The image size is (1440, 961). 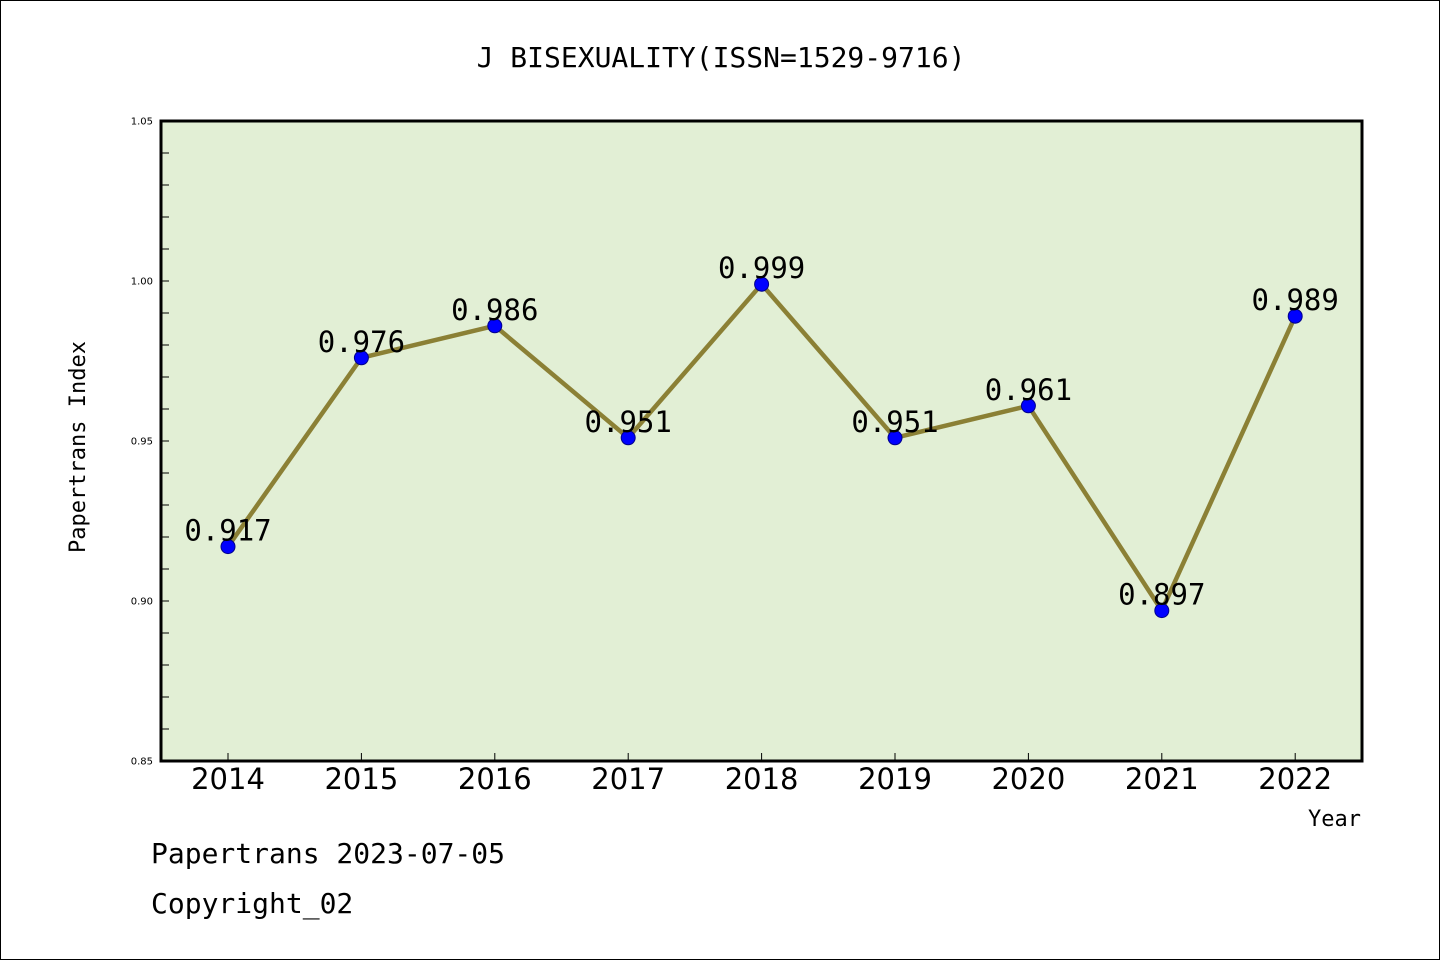 I want to click on footer-date: Papertrans 2023-07-05, so click(x=328, y=853).